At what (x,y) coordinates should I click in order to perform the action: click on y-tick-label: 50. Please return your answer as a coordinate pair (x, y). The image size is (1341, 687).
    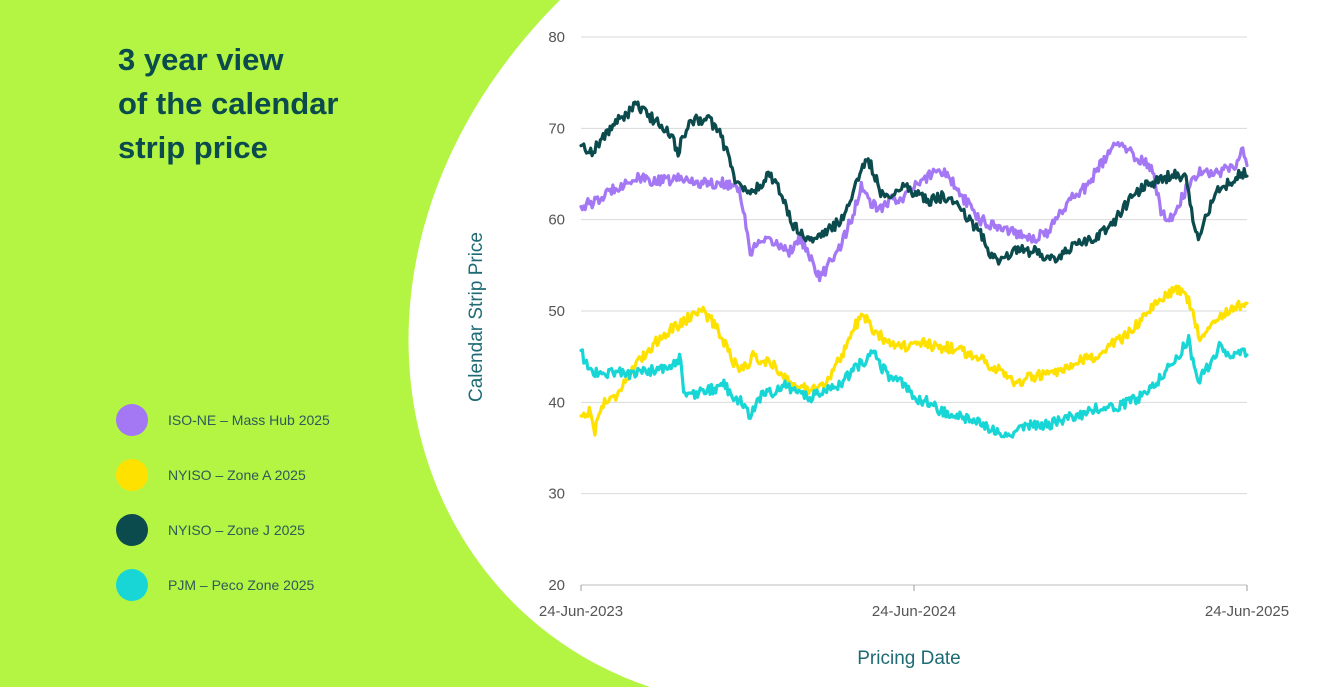
    Looking at the image, I should click on (556, 311).